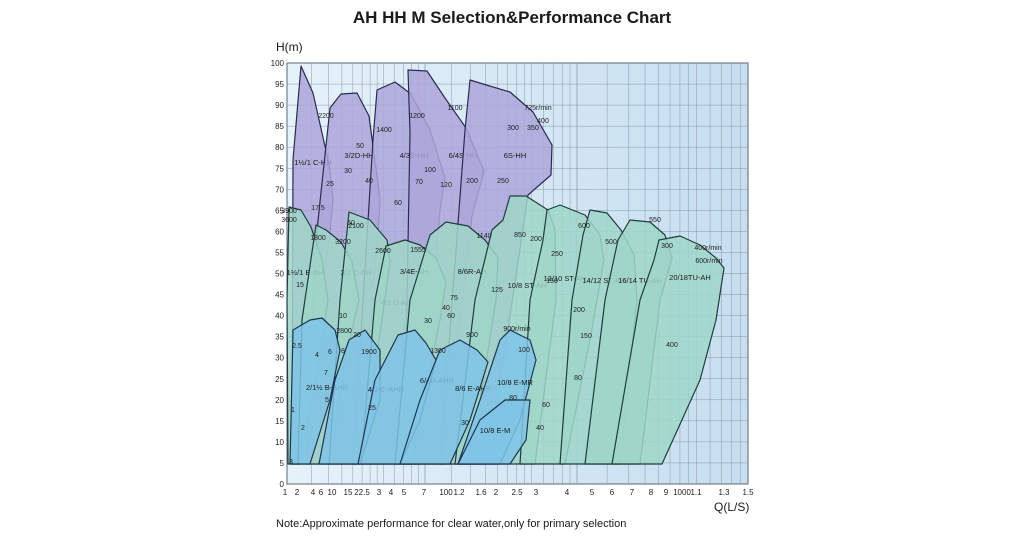  I want to click on series-label-11: 12/10 ST-AH, so click(565, 278).